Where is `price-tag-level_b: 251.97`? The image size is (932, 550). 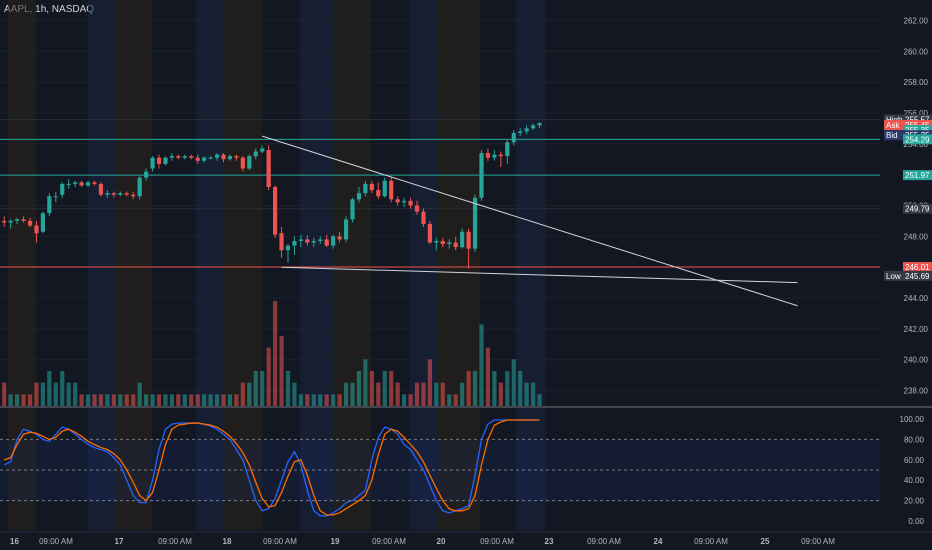 price-tag-level_b: 251.97 is located at coordinates (917, 175).